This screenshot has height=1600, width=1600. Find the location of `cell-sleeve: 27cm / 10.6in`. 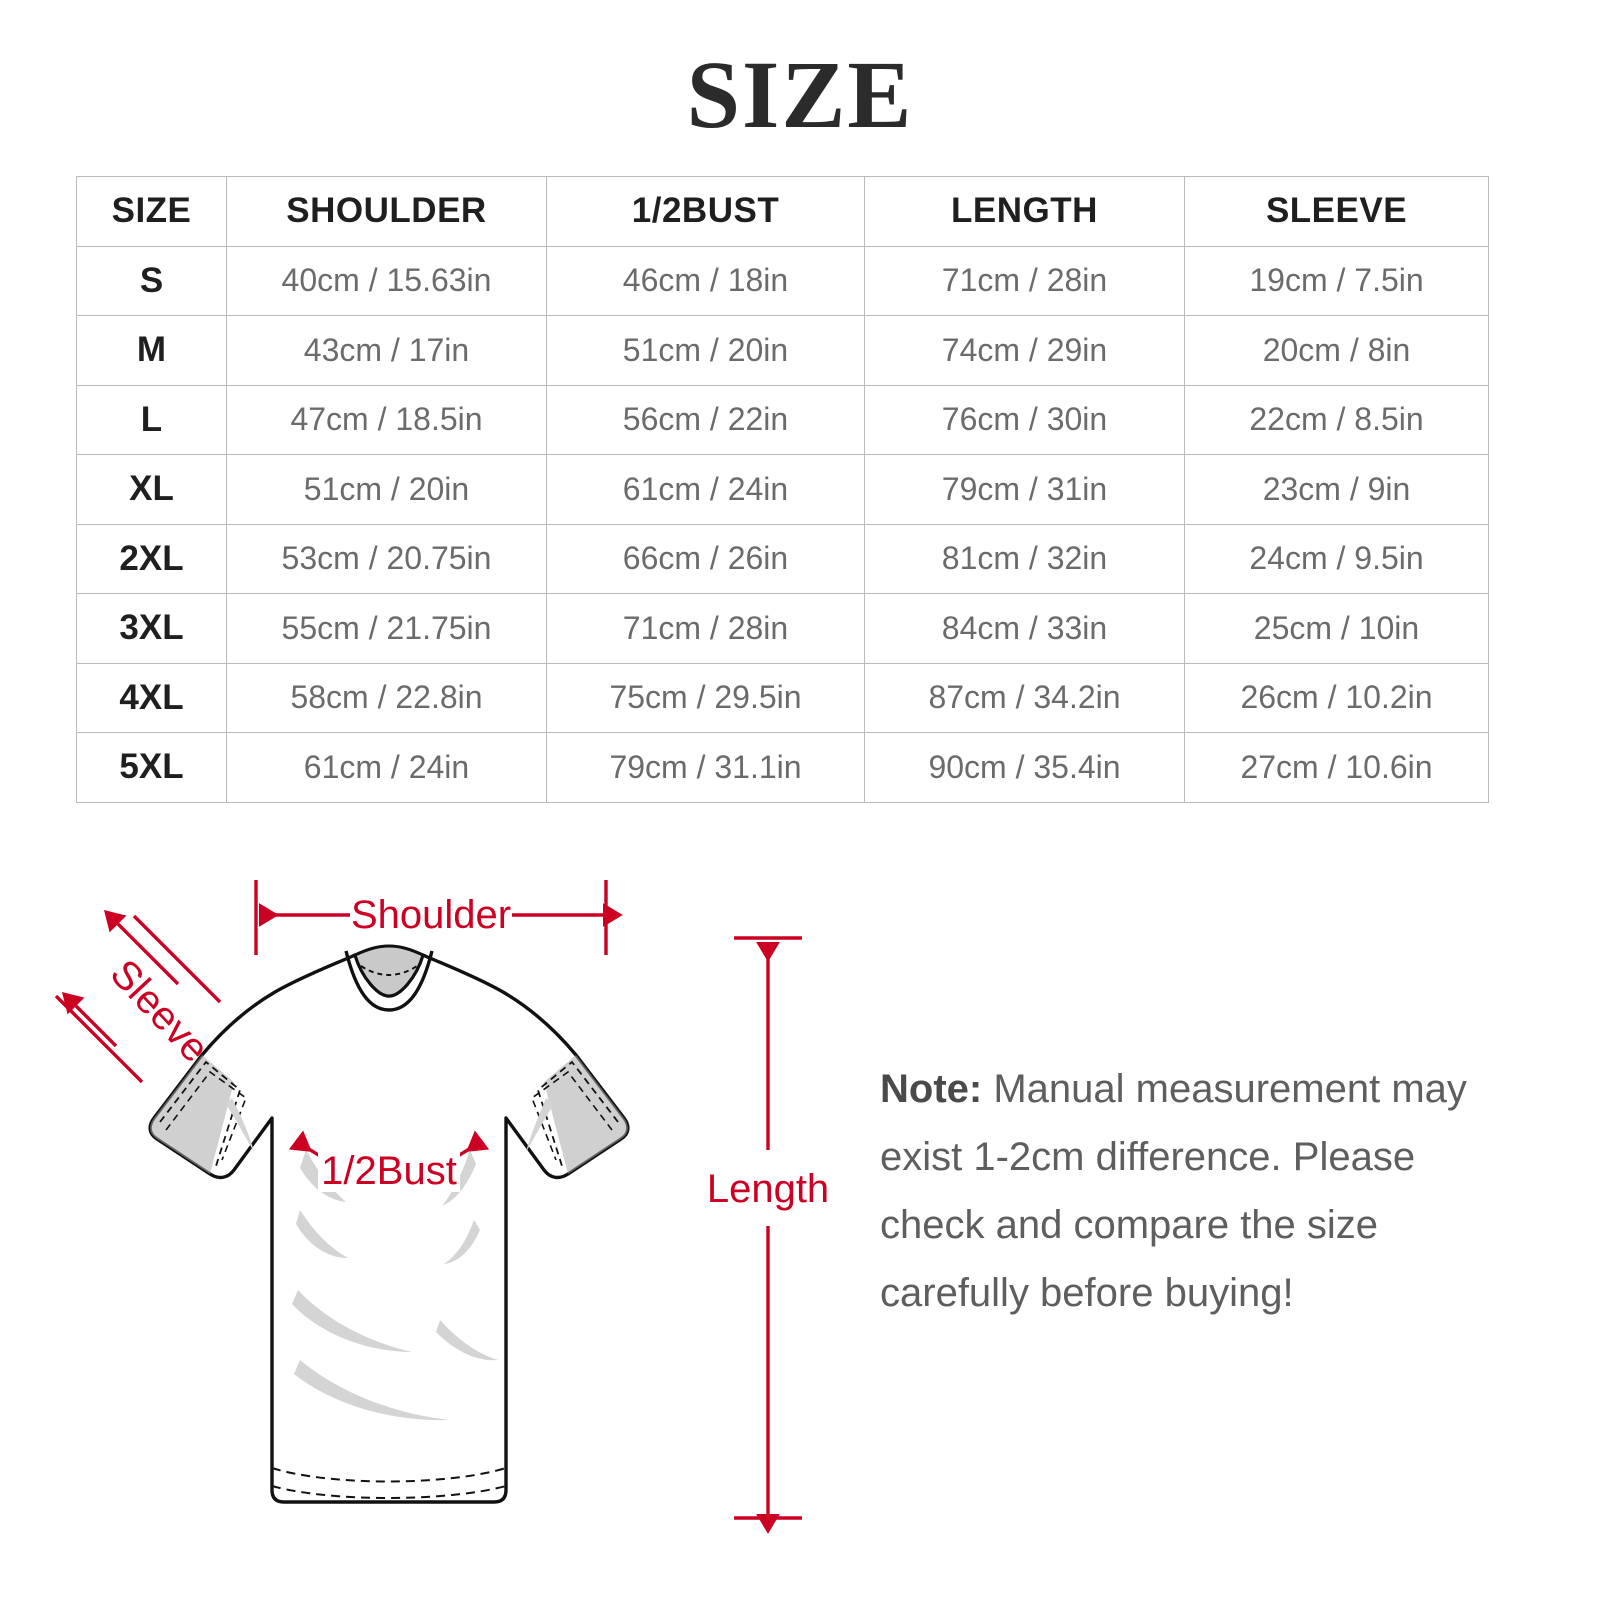

cell-sleeve: 27cm / 10.6in is located at coordinates (1336, 767).